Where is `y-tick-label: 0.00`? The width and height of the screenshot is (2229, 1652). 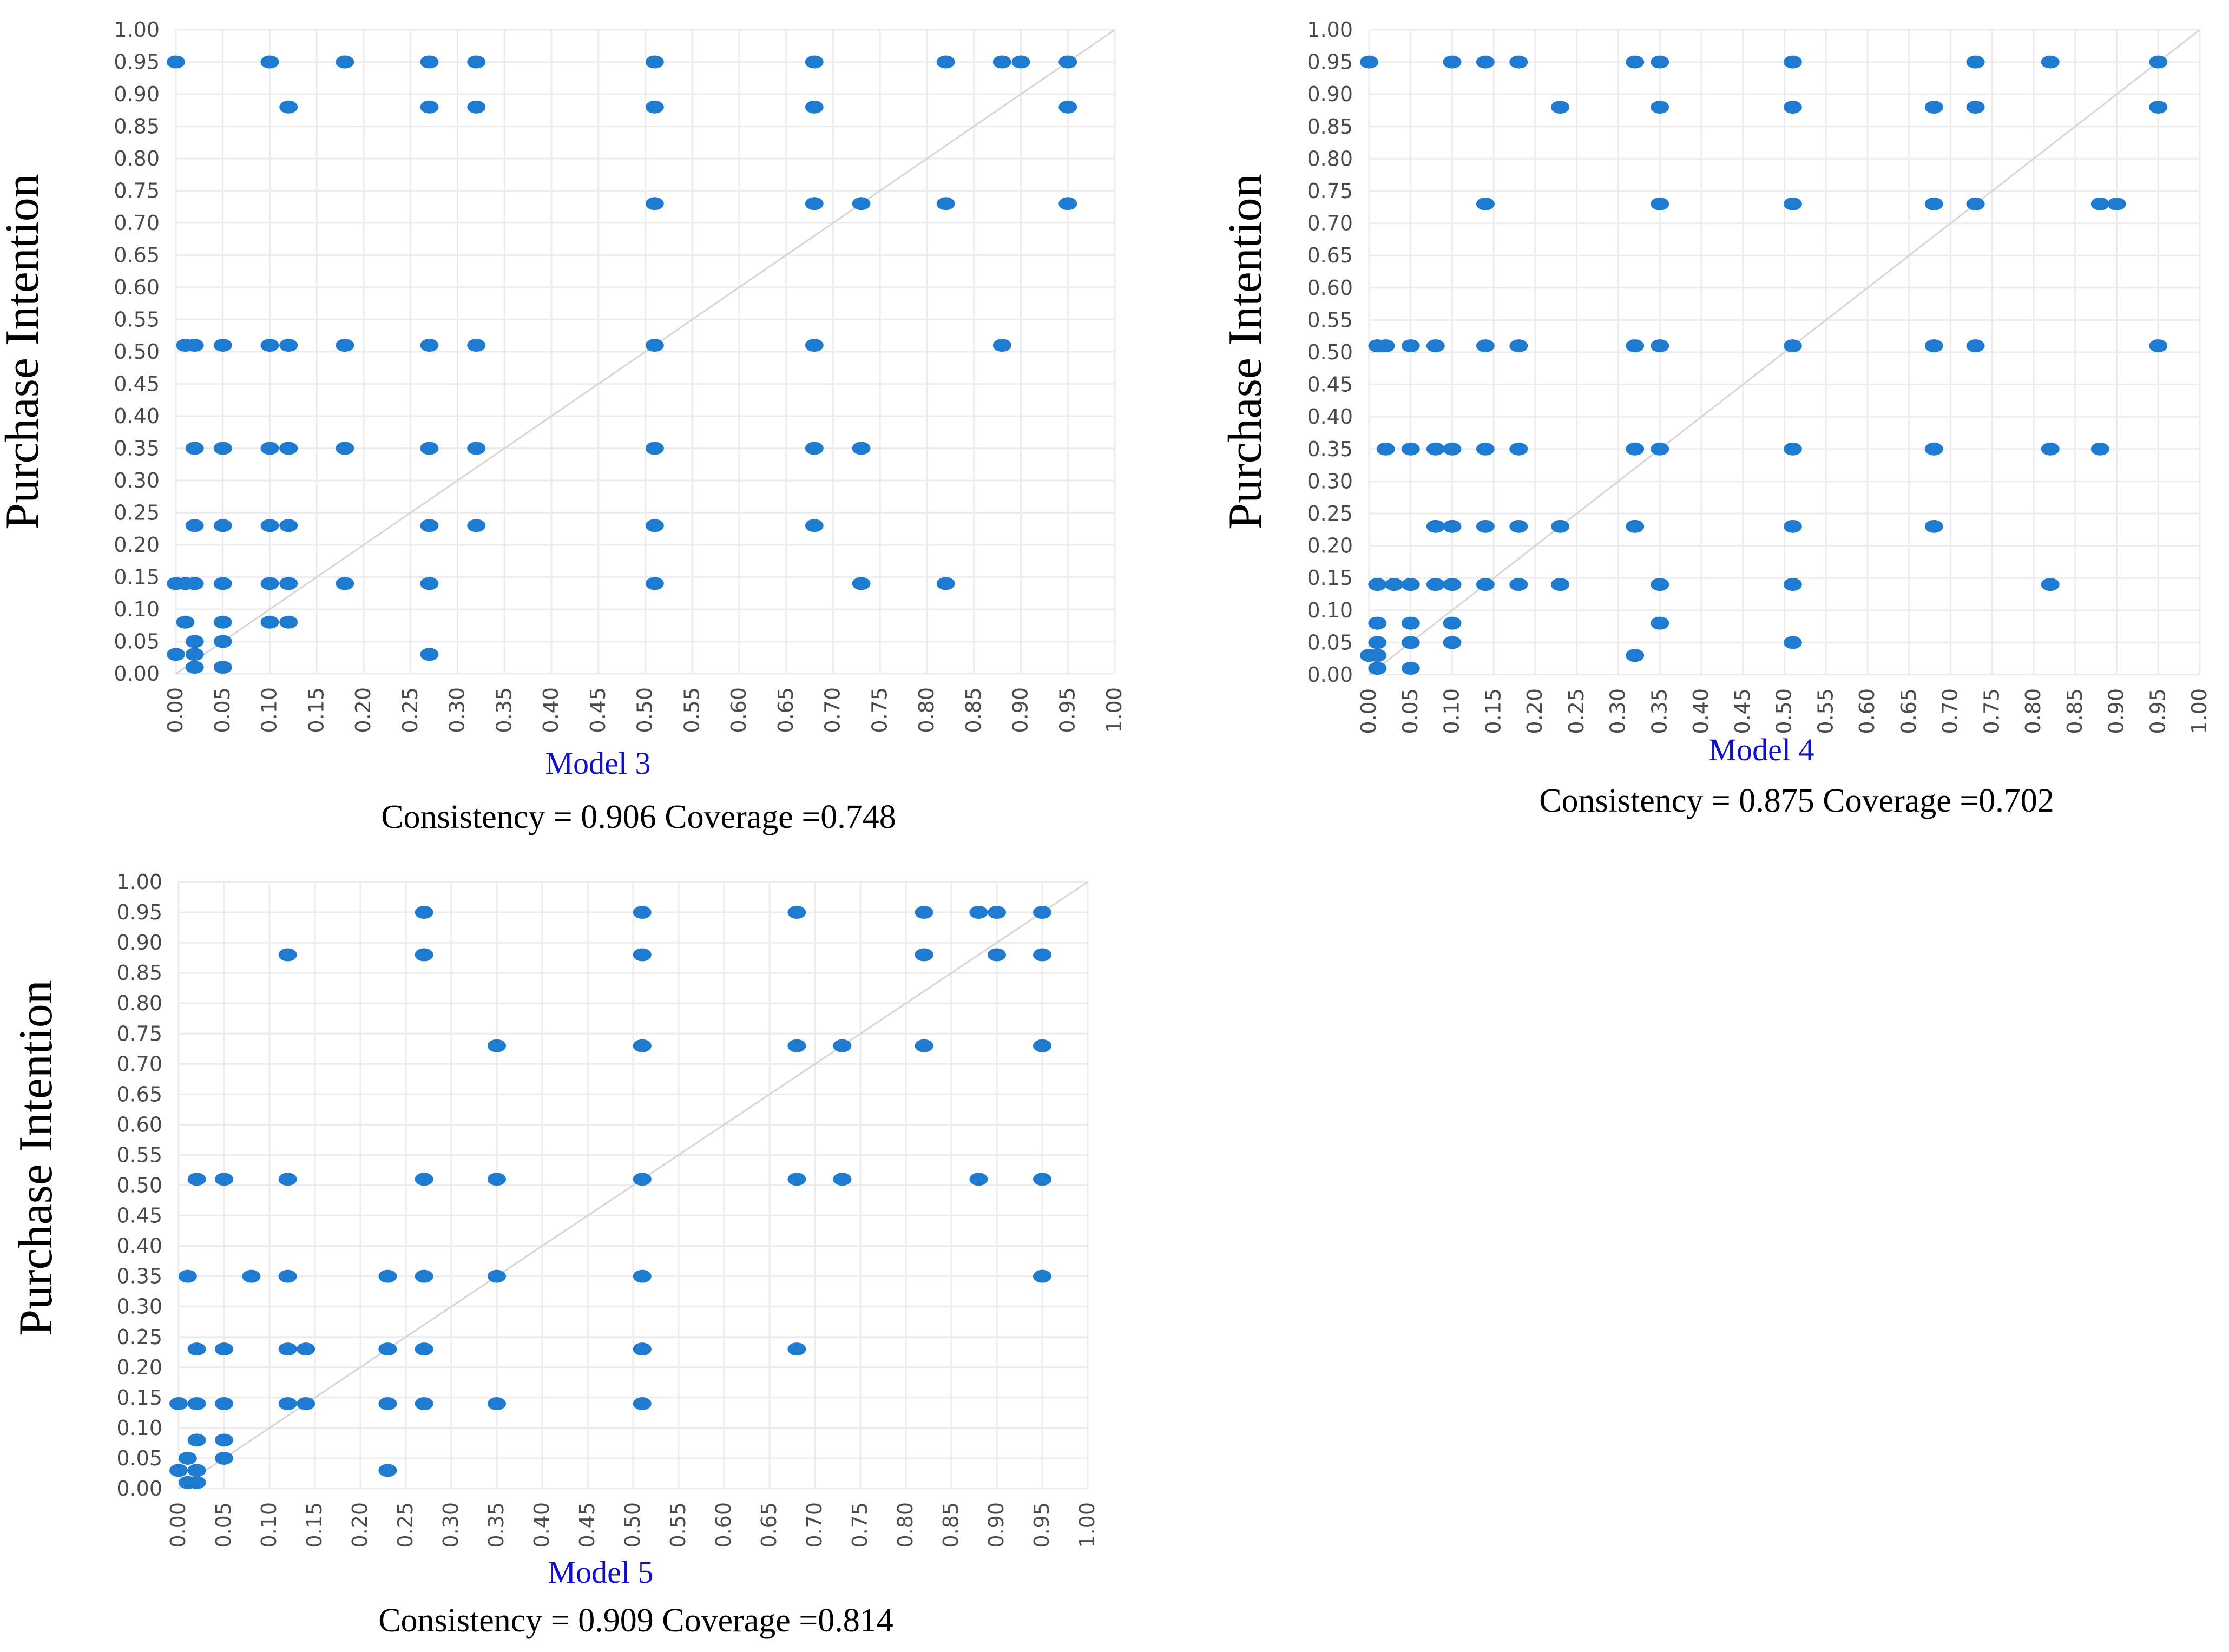
y-tick-label: 0.00 is located at coordinates (1330, 675).